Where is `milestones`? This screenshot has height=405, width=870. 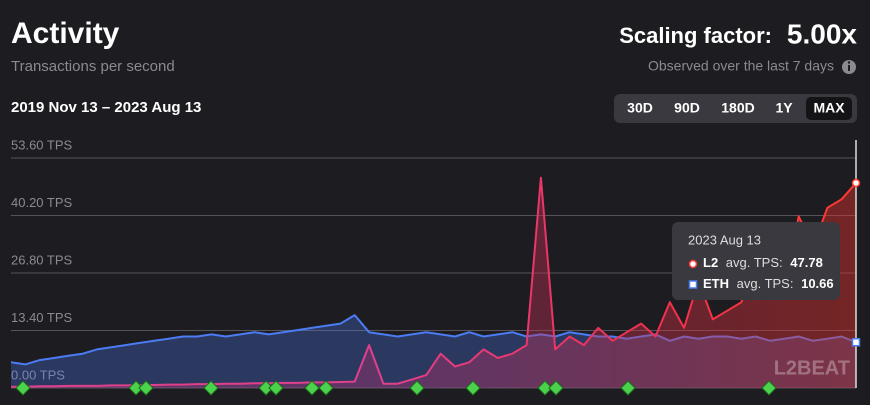
milestones is located at coordinates (396, 388).